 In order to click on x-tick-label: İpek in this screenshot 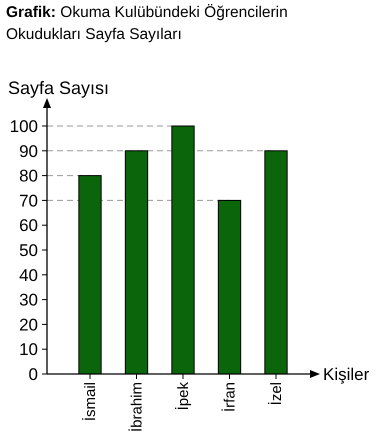, I will do `click(183, 396)`.